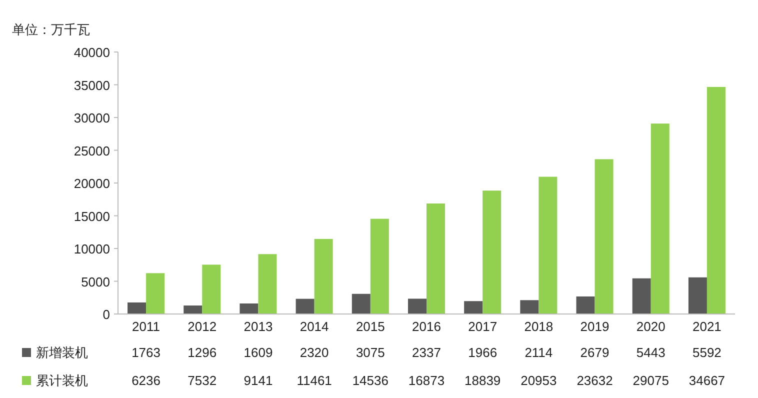  I want to click on data-label: 9141, so click(258, 380).